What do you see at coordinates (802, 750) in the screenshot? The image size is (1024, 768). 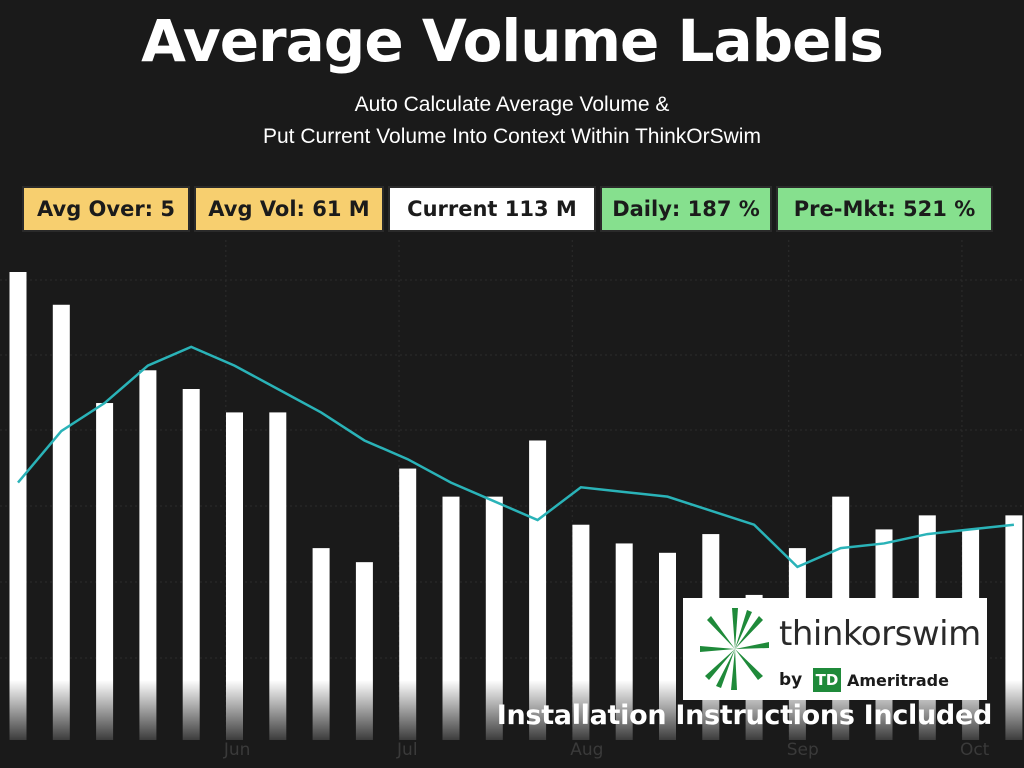 I see `x-axis-month-label: Sep` at bounding box center [802, 750].